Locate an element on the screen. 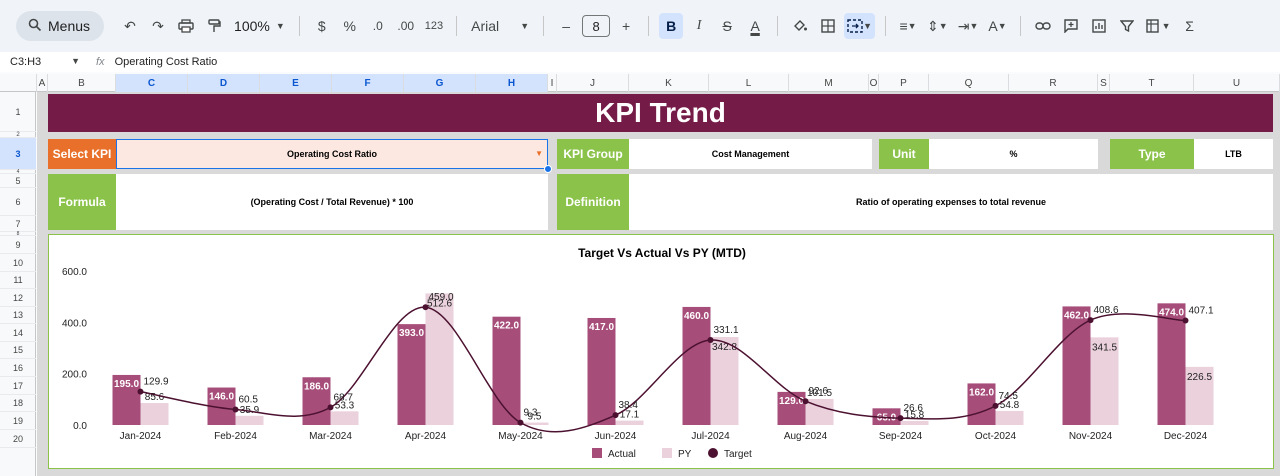 The height and width of the screenshot is (476, 1280). italic-button: I is located at coordinates (699, 25).